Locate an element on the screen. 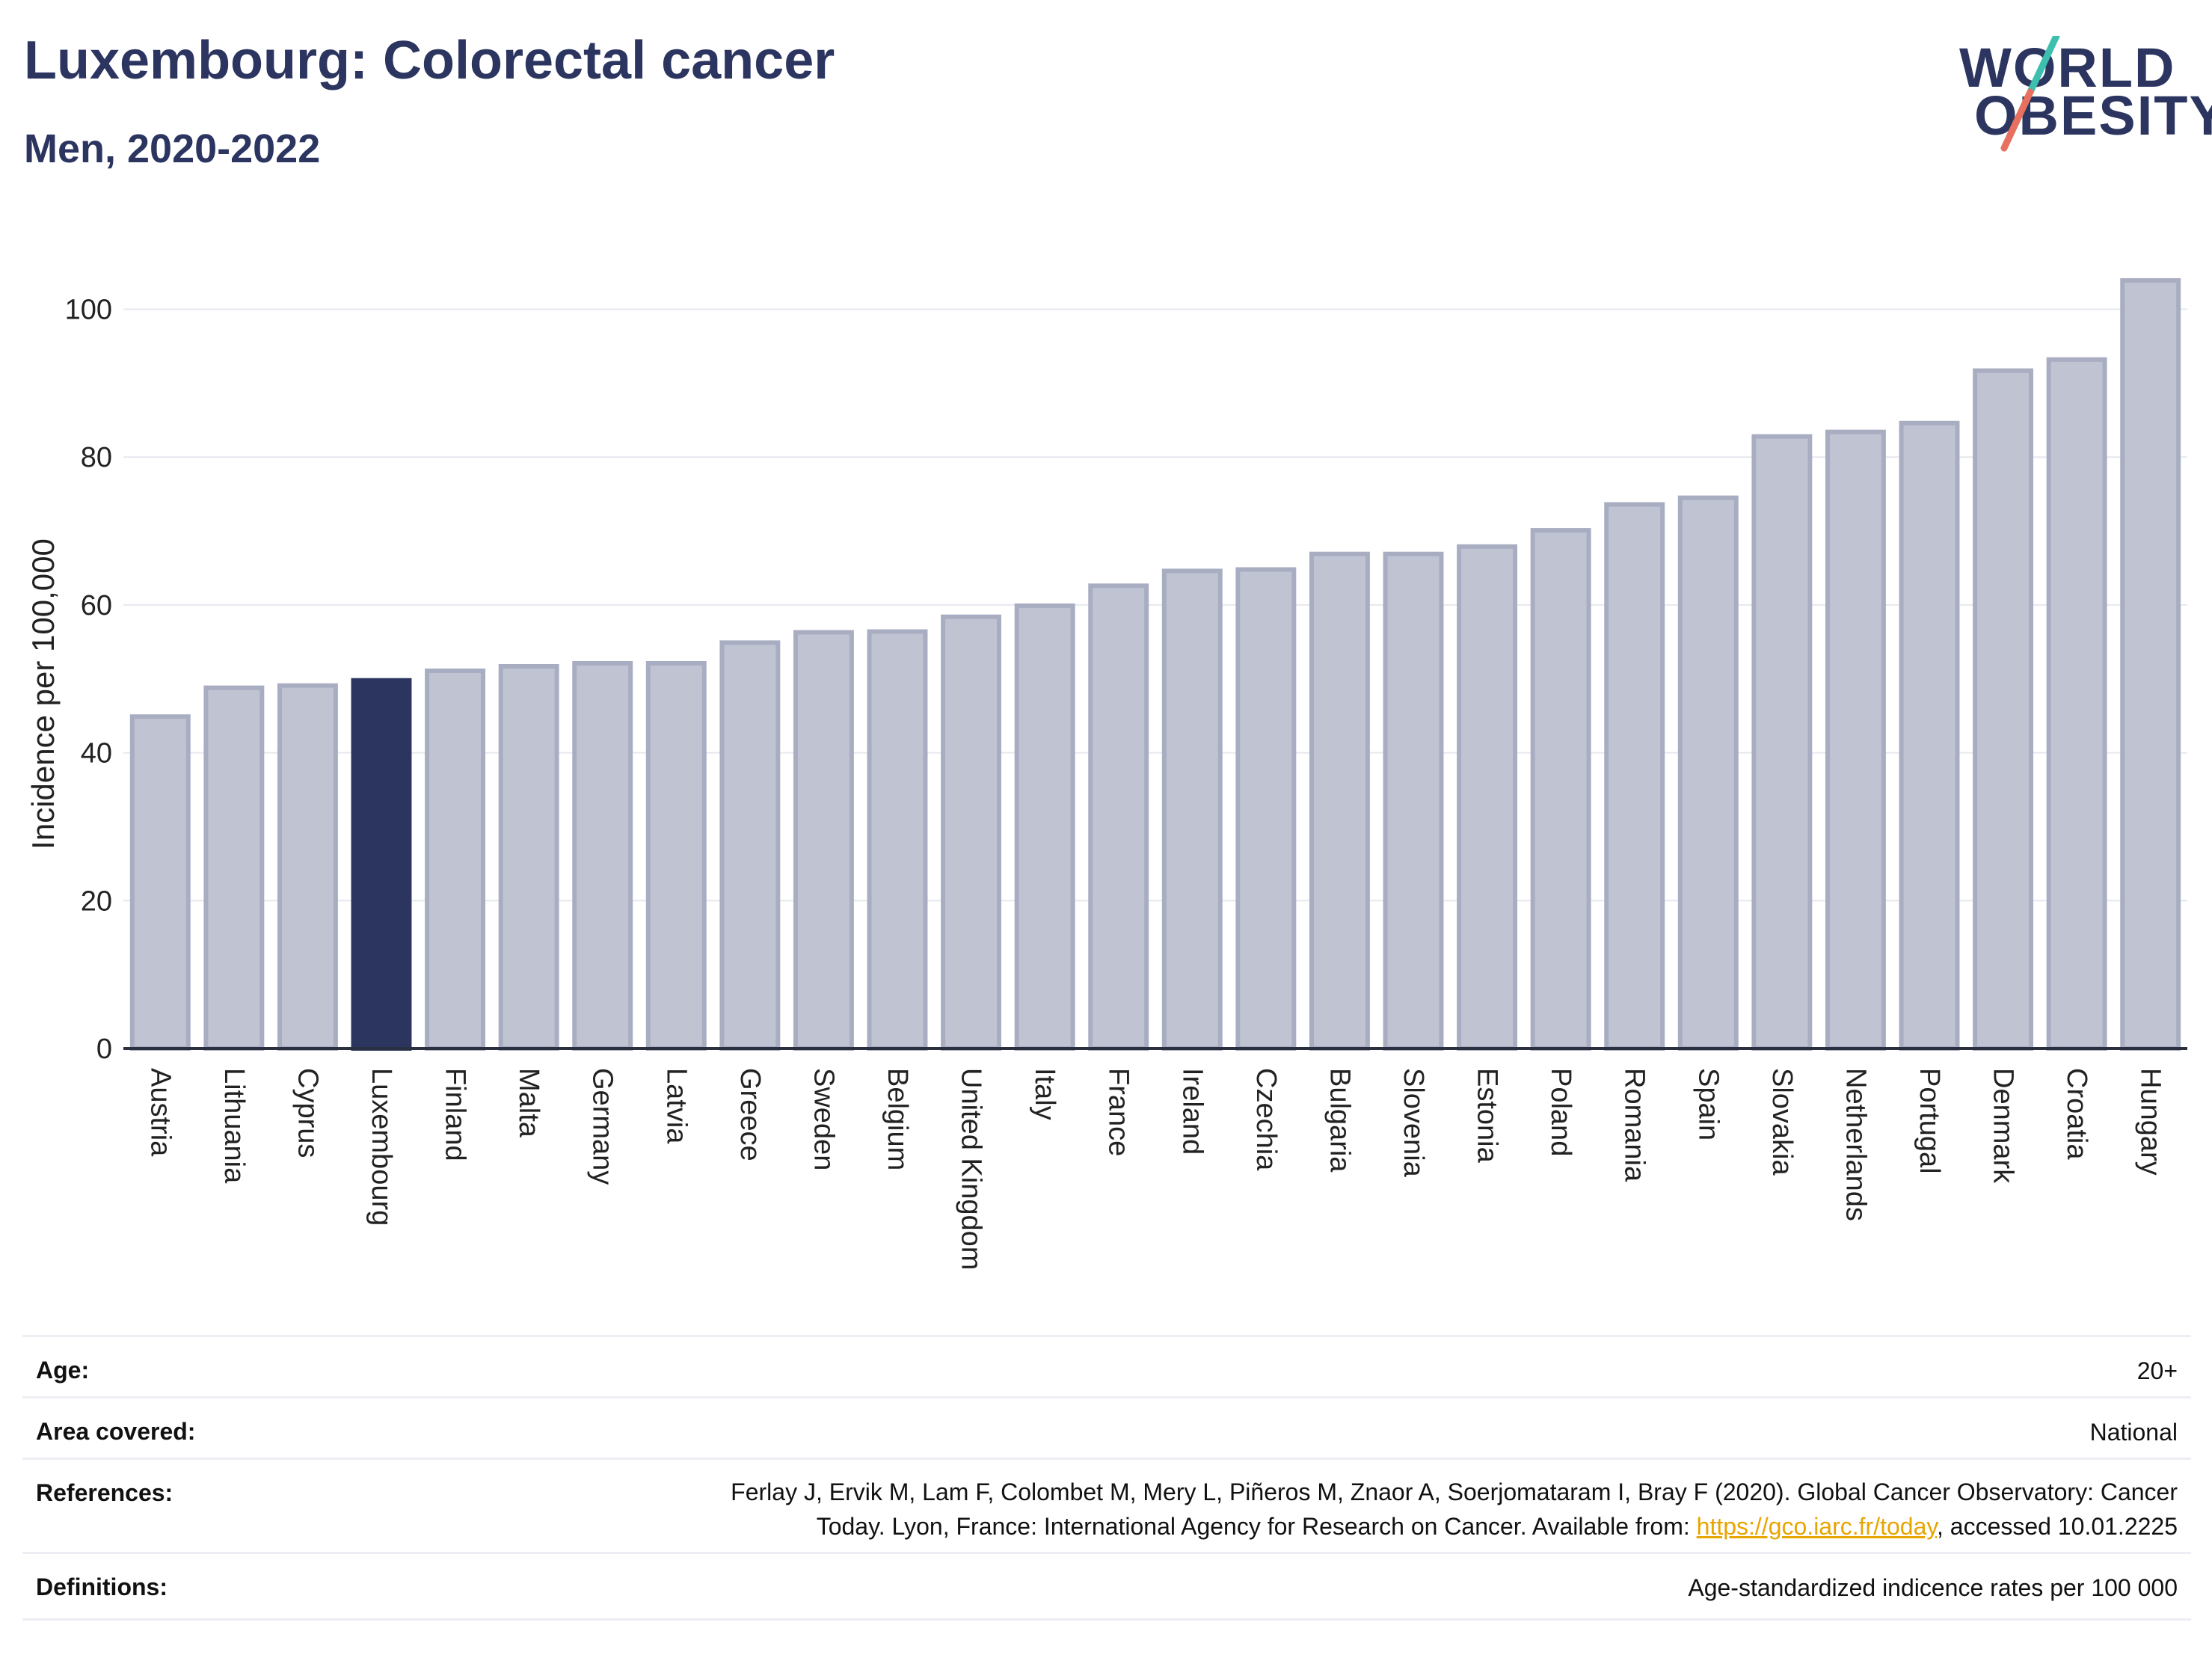  references-label: References: is located at coordinates (104, 1492).